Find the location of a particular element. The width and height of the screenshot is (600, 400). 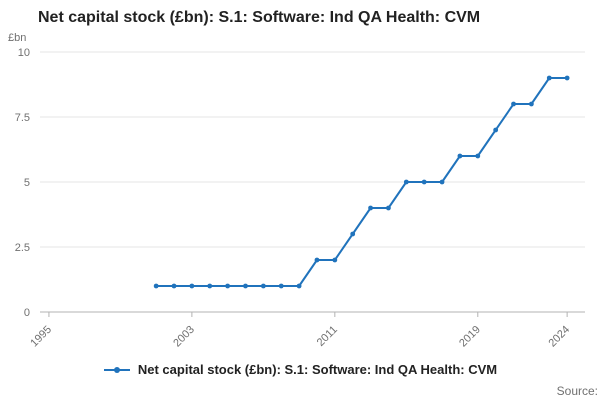

y-axis-unit-label: £bn is located at coordinates (17, 38).